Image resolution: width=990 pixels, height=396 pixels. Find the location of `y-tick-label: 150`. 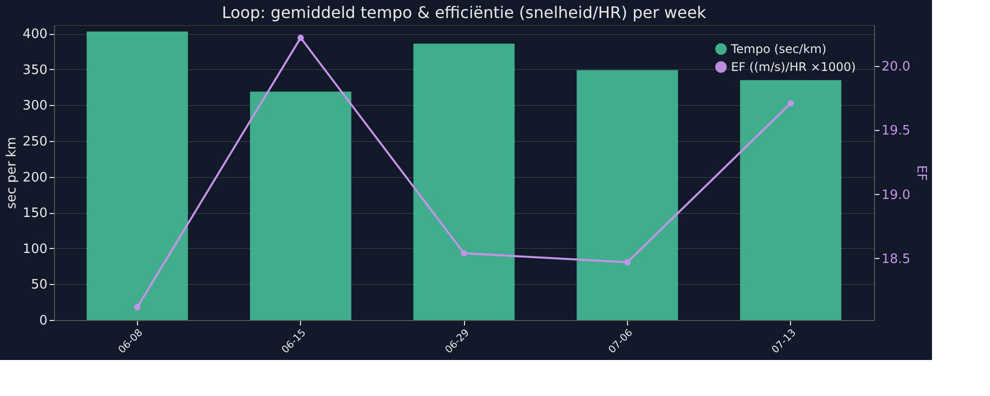

y-tick-label: 150 is located at coordinates (35, 214).